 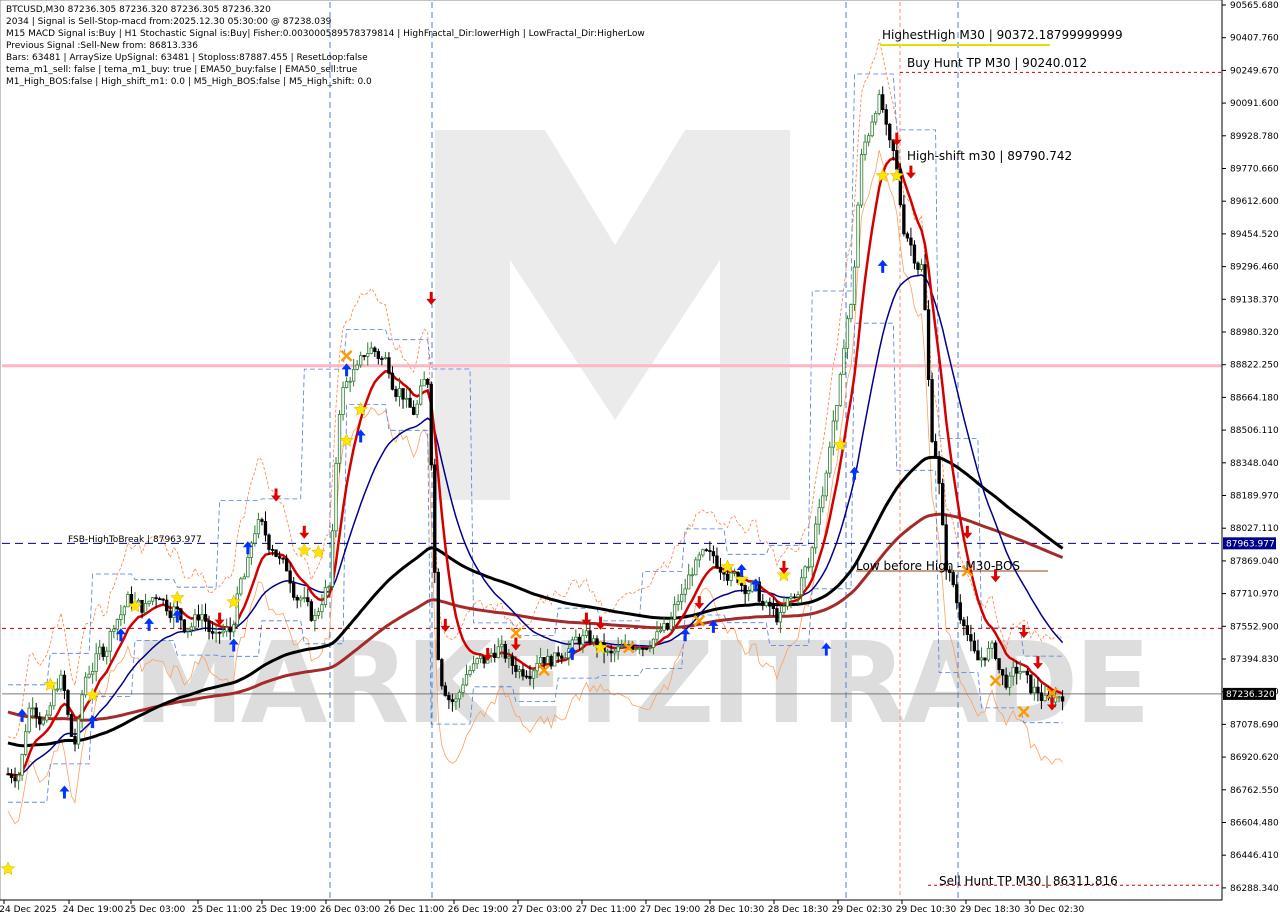 I want to click on fsb-label: FSB-HighToBreak | 87963.977, so click(x=135, y=540).